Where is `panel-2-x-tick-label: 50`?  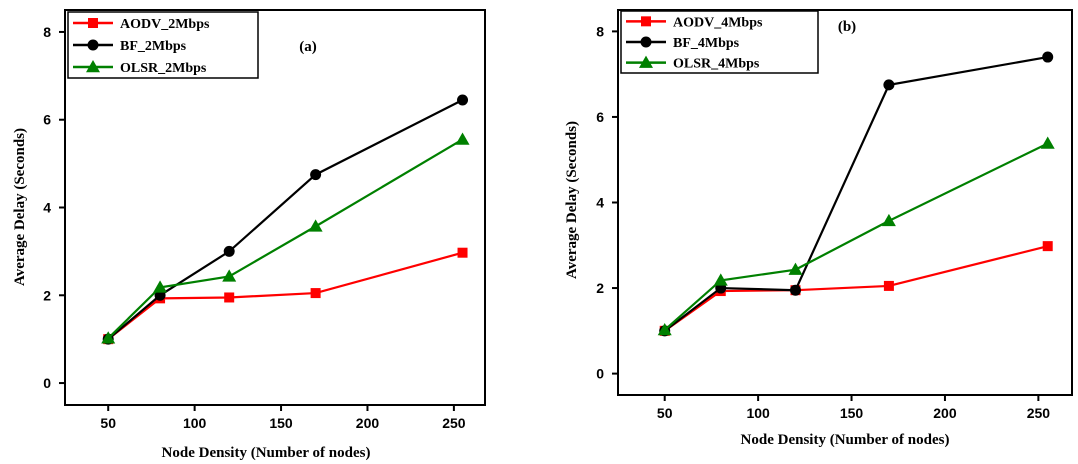 panel-2-x-tick-label: 50 is located at coordinates (665, 413).